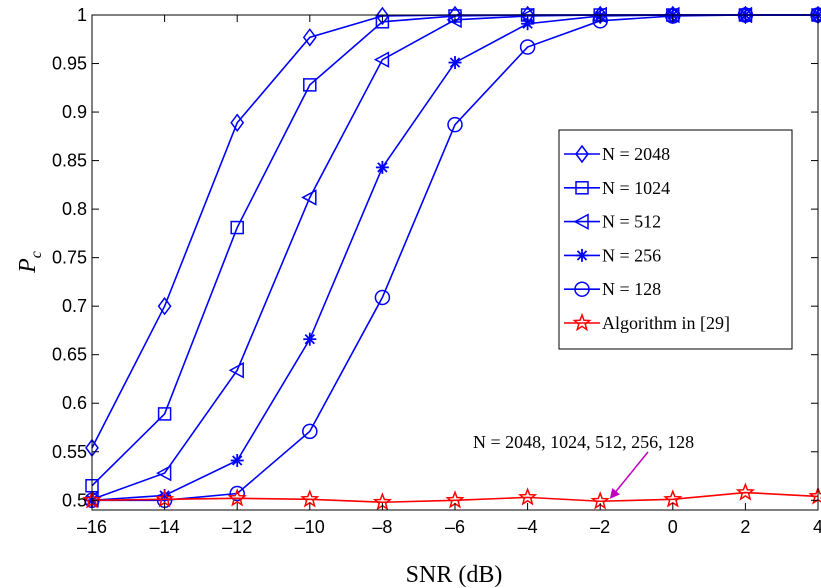 This screenshot has width=821, height=588. What do you see at coordinates (74, 209) in the screenshot?
I see `y-tick-label: 0.8` at bounding box center [74, 209].